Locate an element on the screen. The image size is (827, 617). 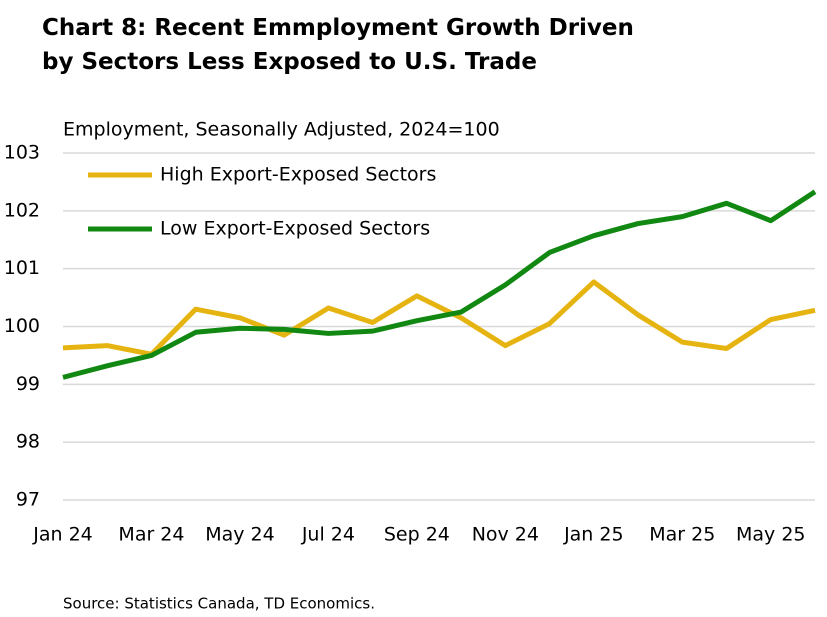
x-tick-label: Sep 24 is located at coordinates (417, 535).